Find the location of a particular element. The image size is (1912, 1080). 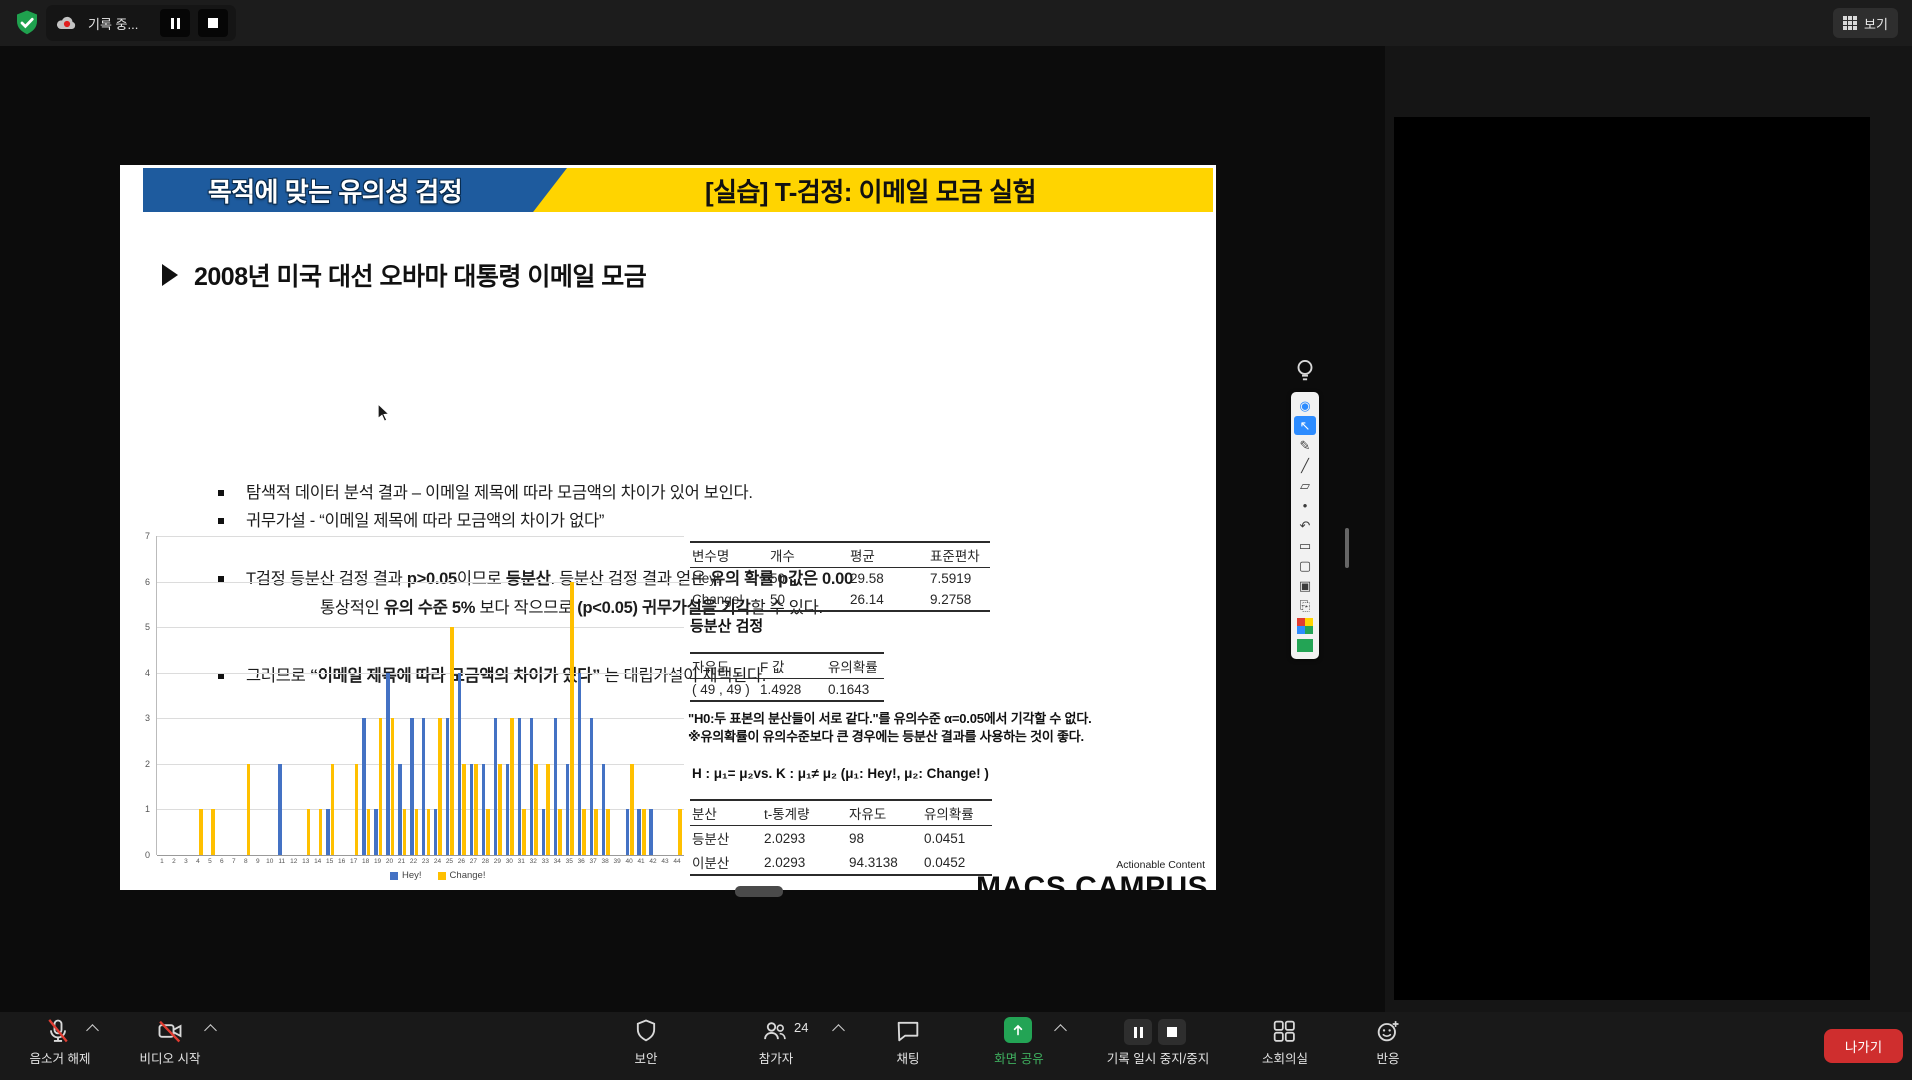

record-stop-button is located at coordinates (1172, 1032).